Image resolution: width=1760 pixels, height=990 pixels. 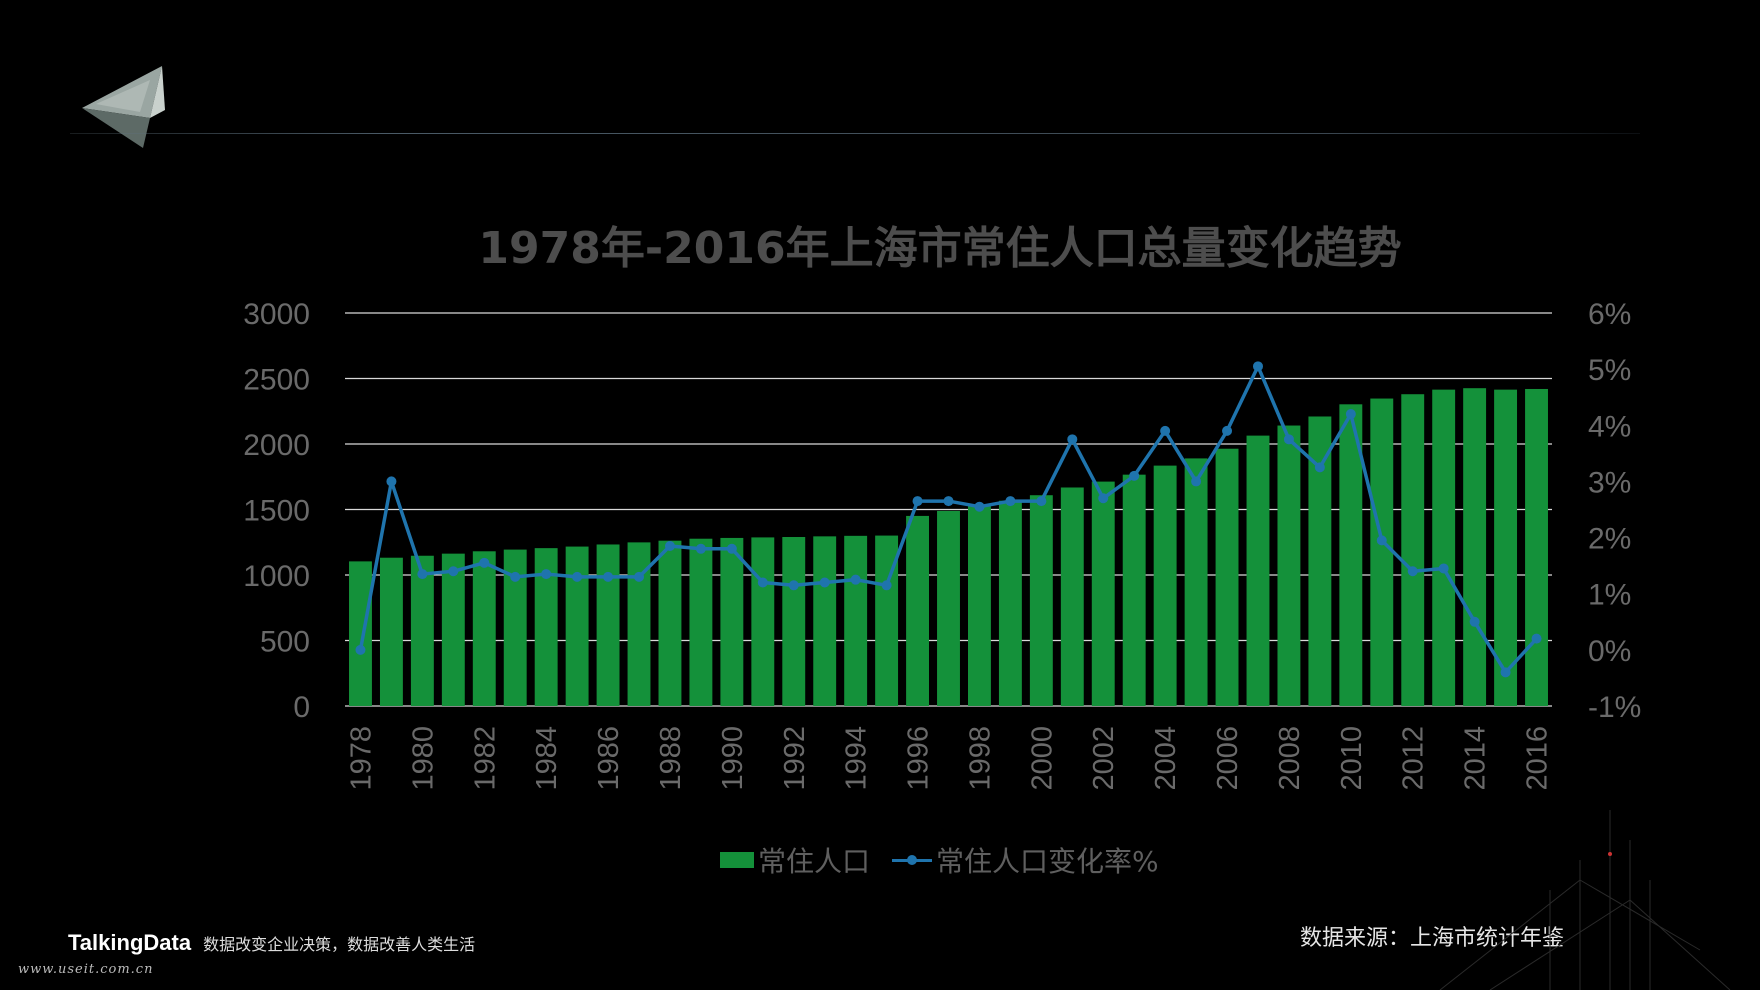 I want to click on bar-2007, so click(x=1258, y=570).